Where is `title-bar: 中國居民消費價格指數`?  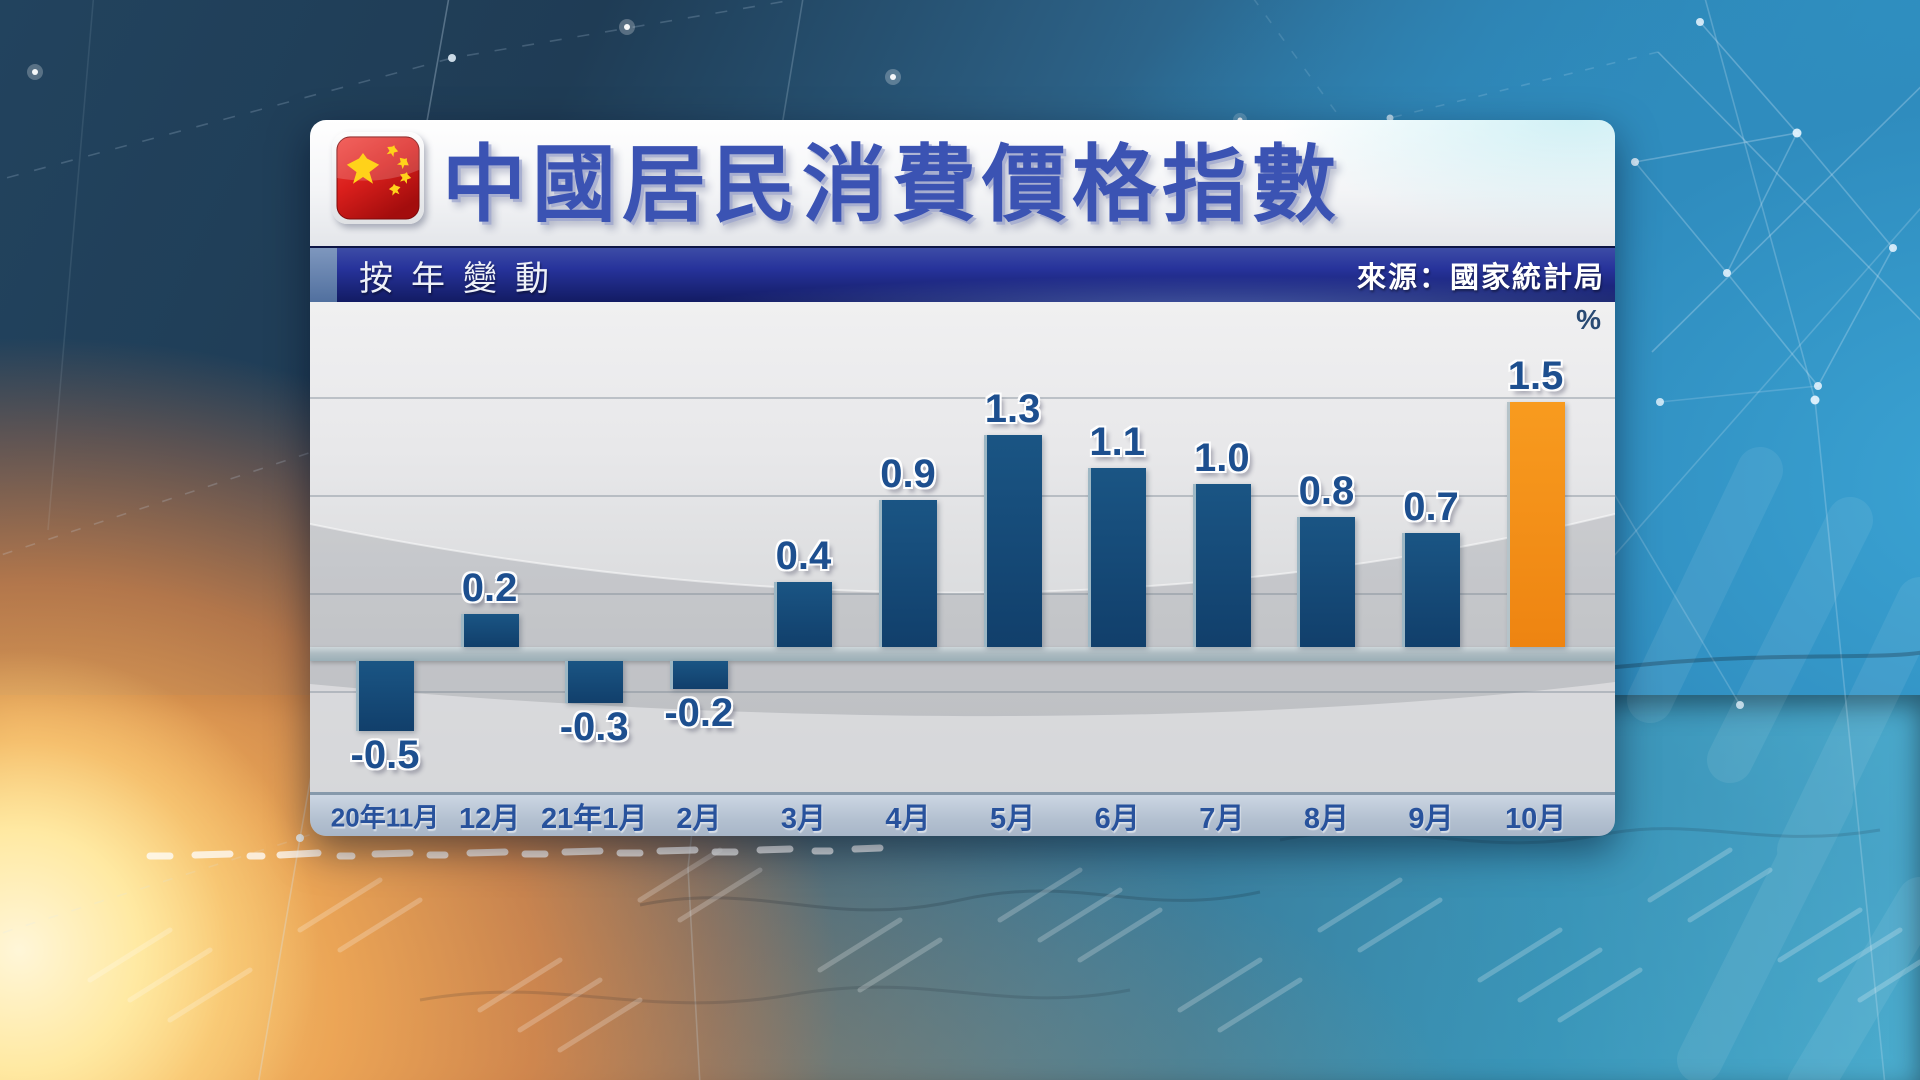
title-bar: 中國居民消費價格指數 is located at coordinates (962, 183).